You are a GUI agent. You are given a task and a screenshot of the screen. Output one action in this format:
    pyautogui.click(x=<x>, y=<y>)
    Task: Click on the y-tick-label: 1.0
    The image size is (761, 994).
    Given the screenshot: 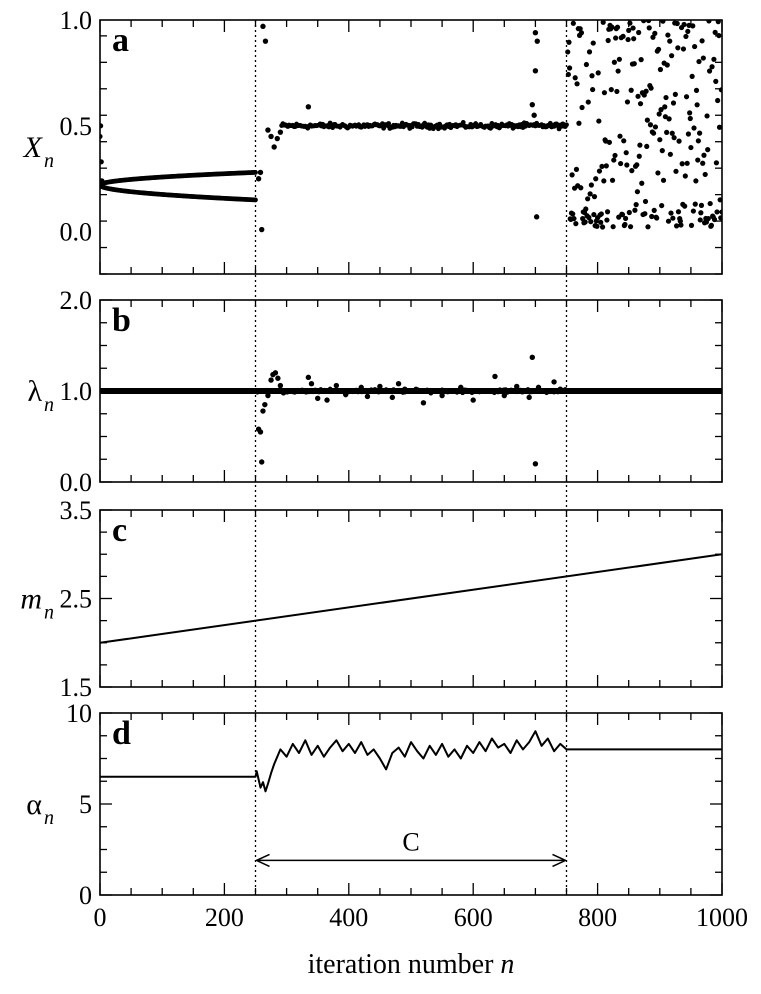 What is the action you would take?
    pyautogui.click(x=76, y=20)
    